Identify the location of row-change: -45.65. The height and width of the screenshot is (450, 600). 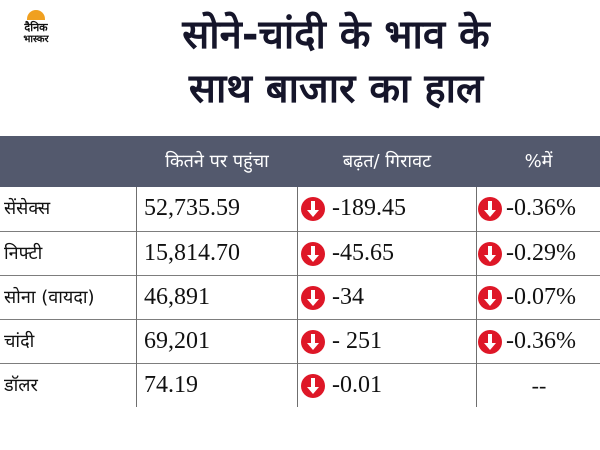
(388, 253).